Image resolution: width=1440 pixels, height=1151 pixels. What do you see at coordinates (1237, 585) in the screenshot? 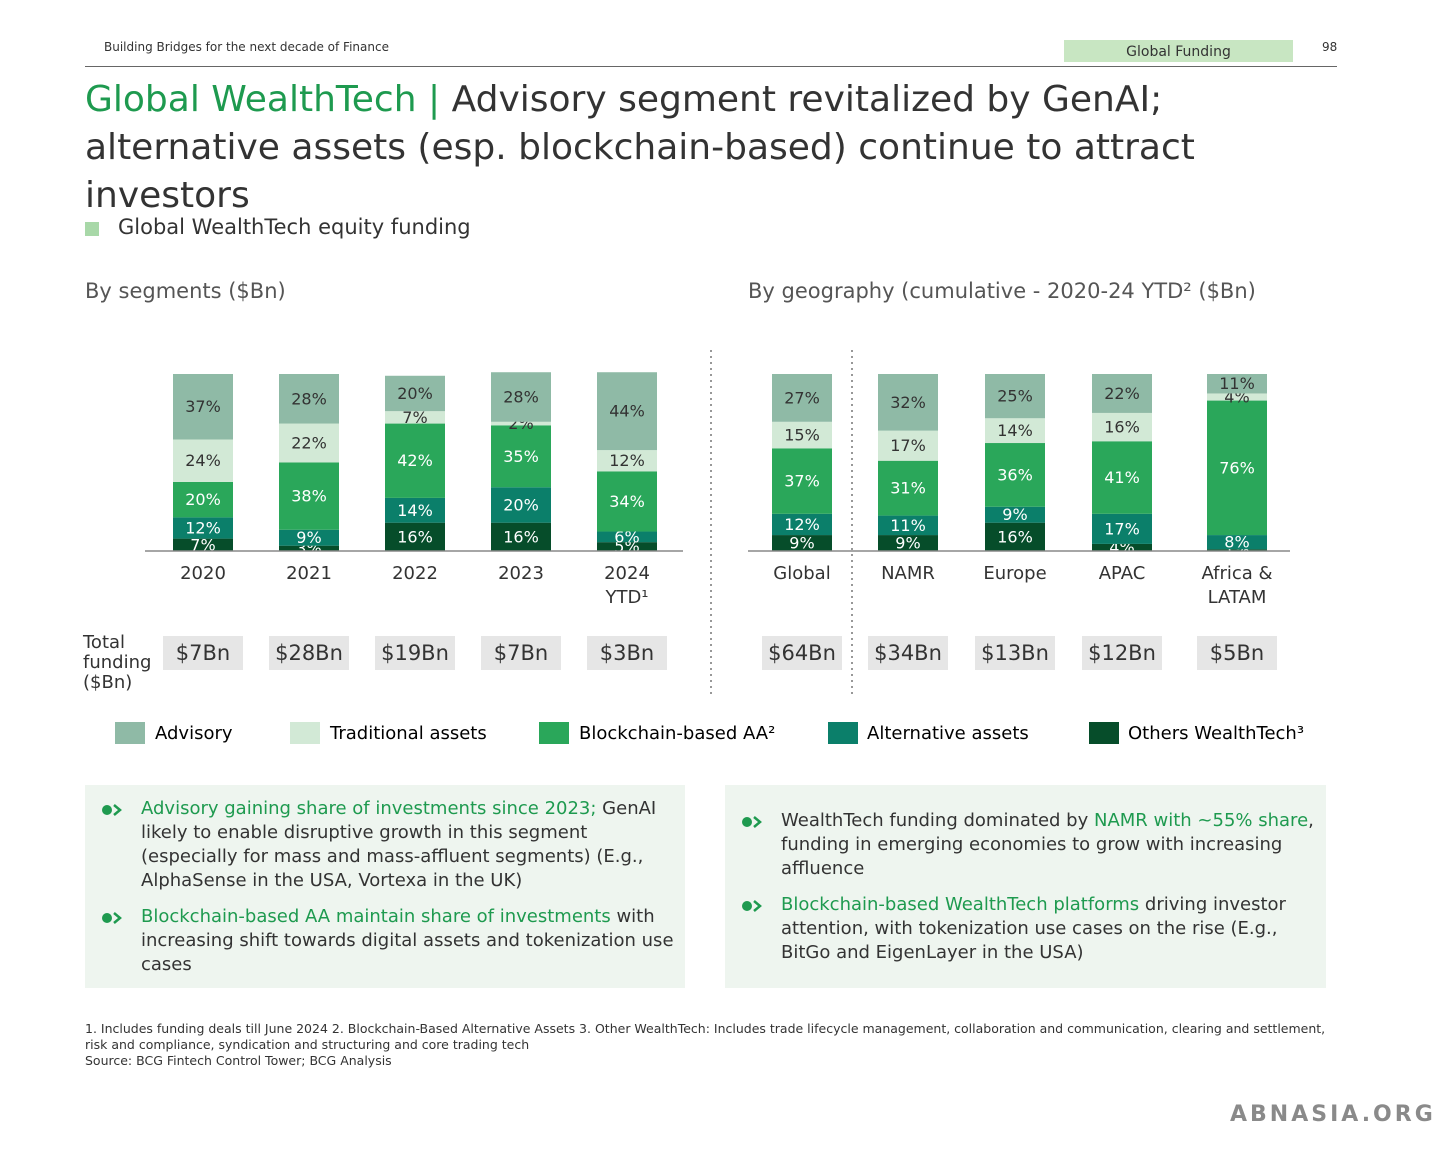
I see `category-label: Africa & LATAM` at bounding box center [1237, 585].